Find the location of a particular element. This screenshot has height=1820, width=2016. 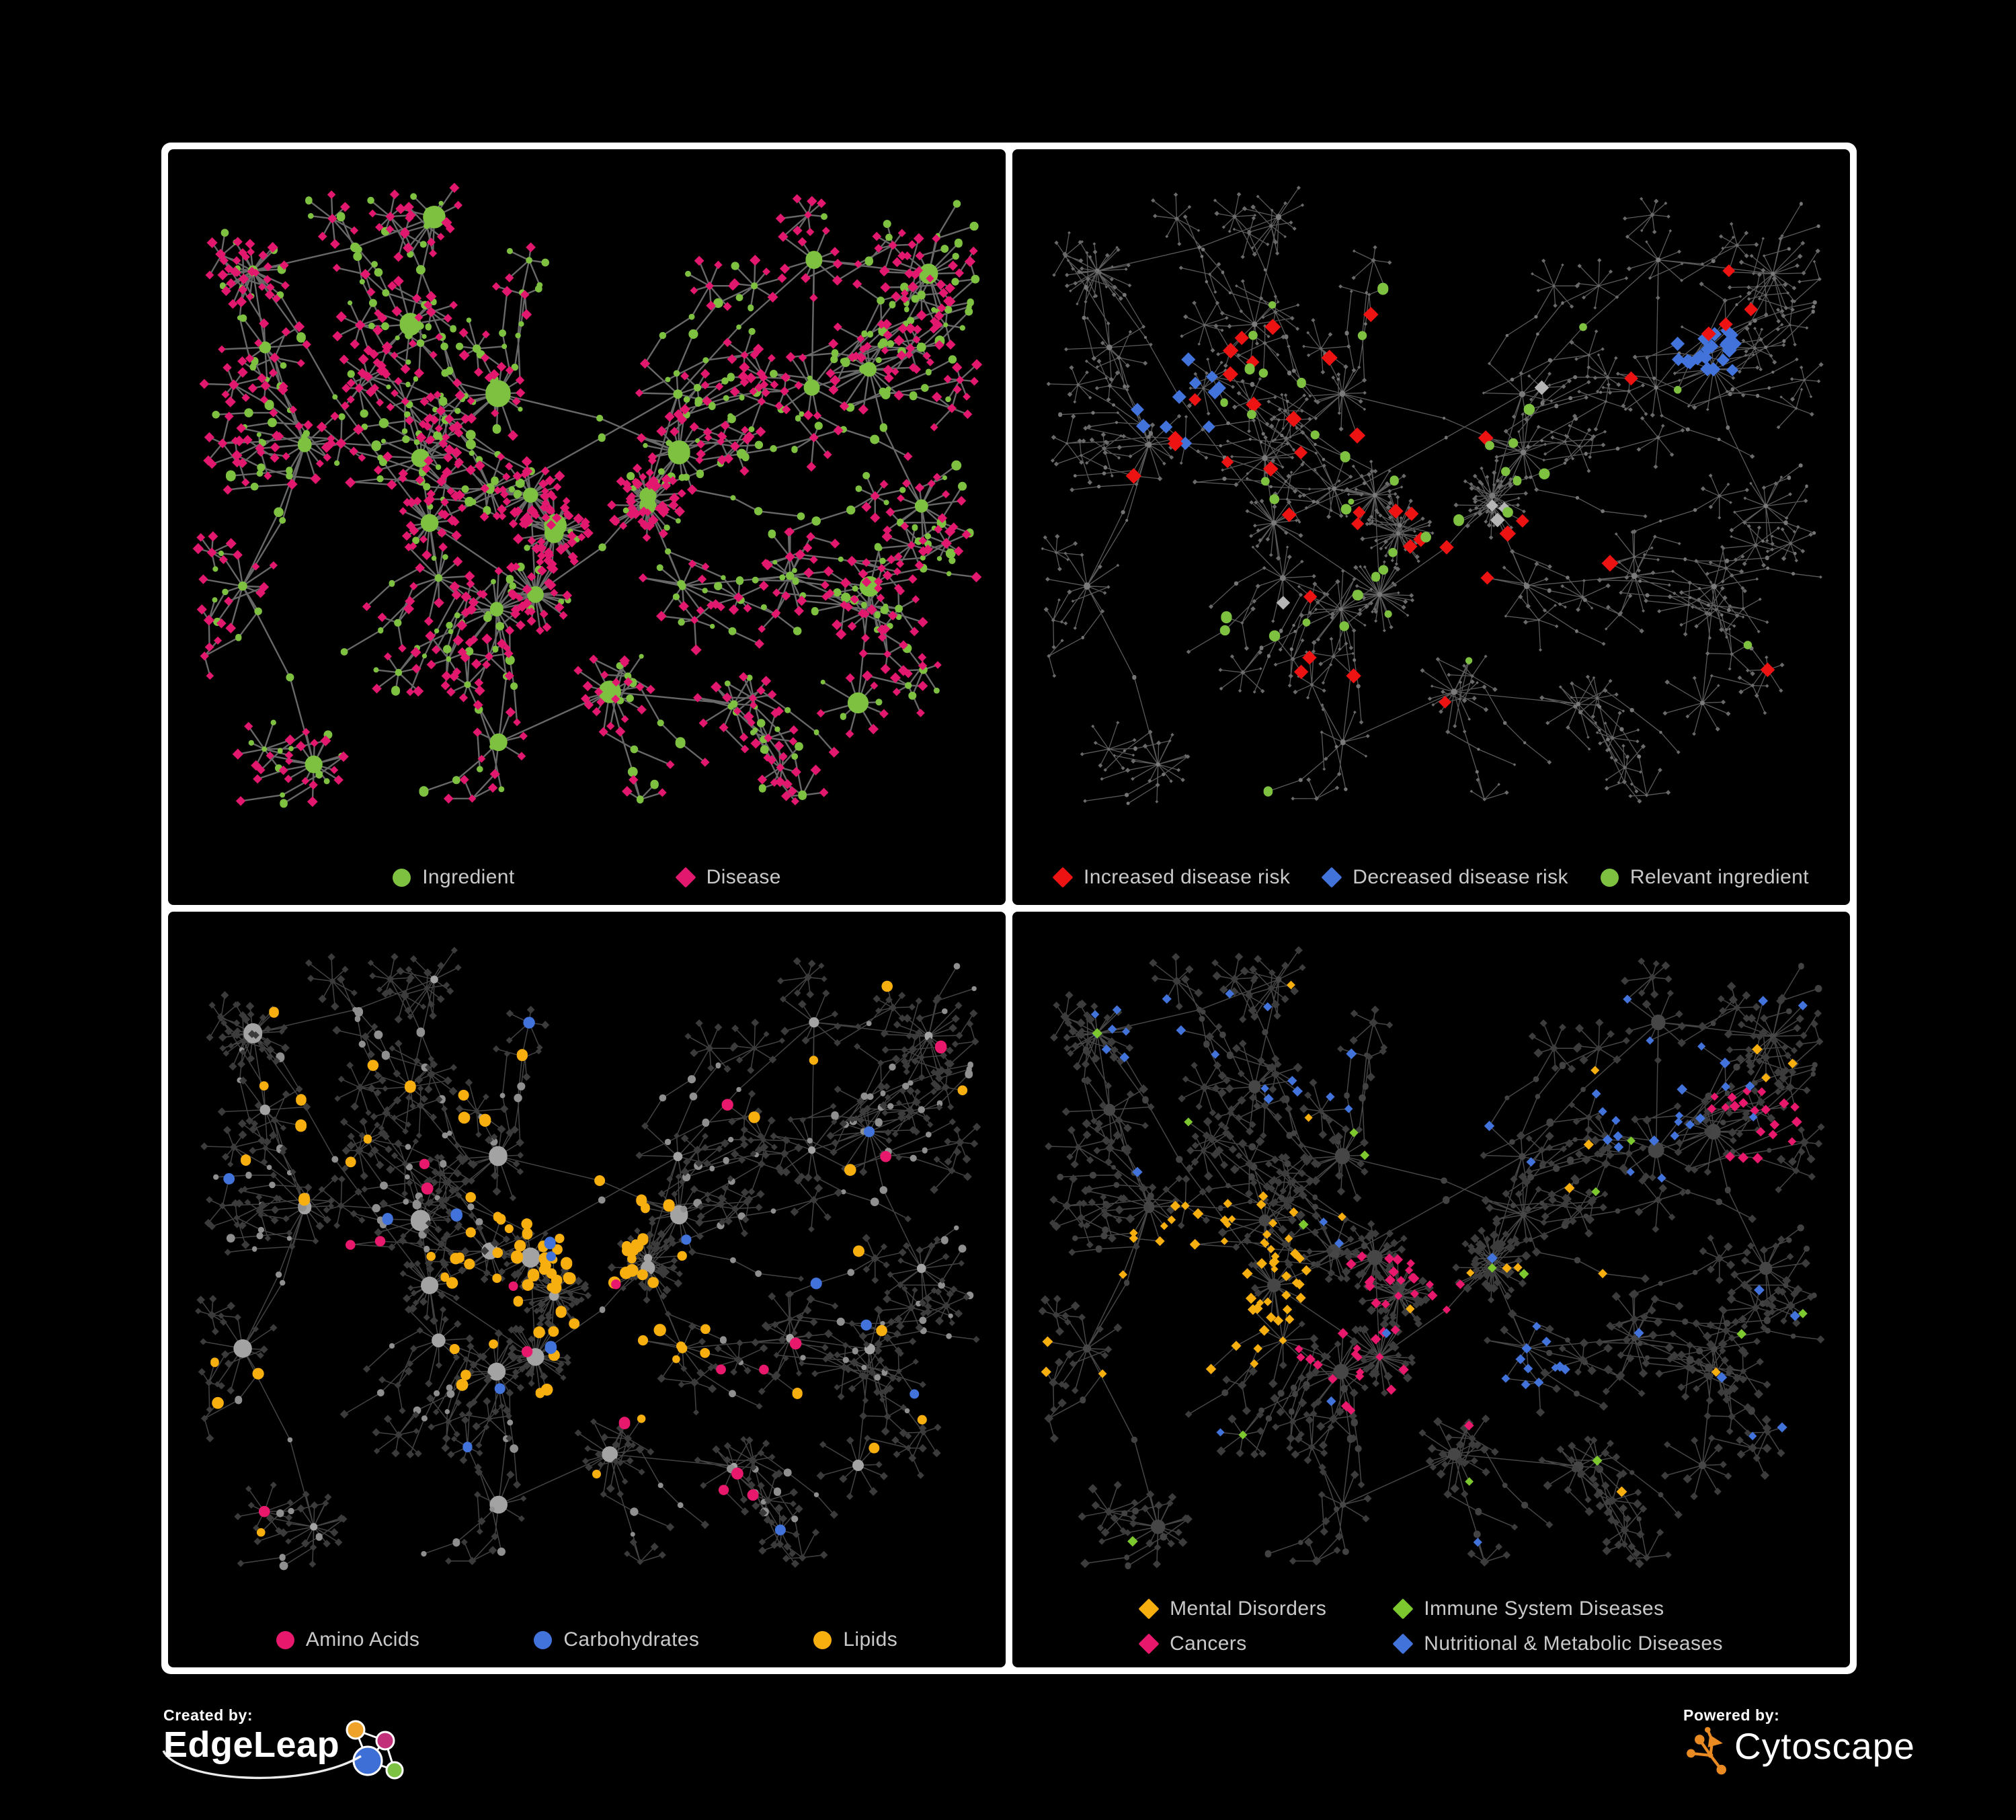

network-graph-disease-categories is located at coordinates (1431, 1258).